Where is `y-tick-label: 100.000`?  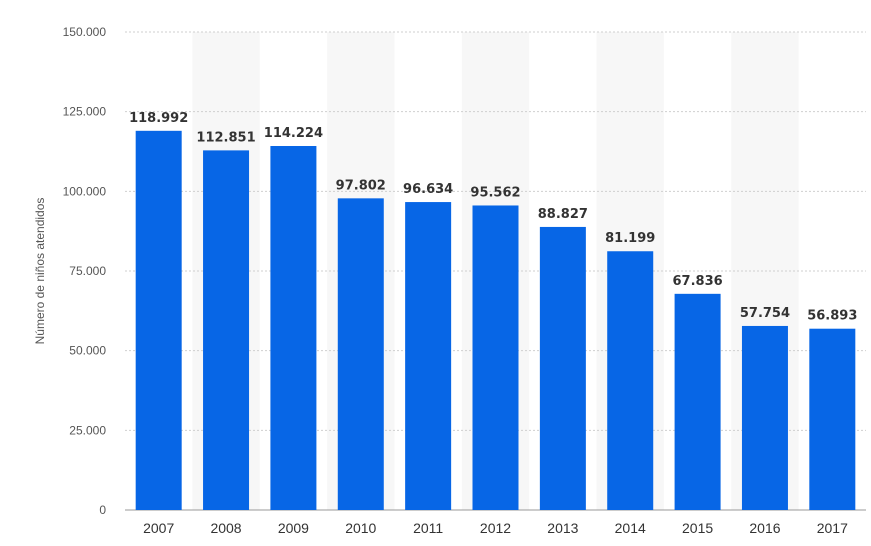 y-tick-label: 100.000 is located at coordinates (85, 191).